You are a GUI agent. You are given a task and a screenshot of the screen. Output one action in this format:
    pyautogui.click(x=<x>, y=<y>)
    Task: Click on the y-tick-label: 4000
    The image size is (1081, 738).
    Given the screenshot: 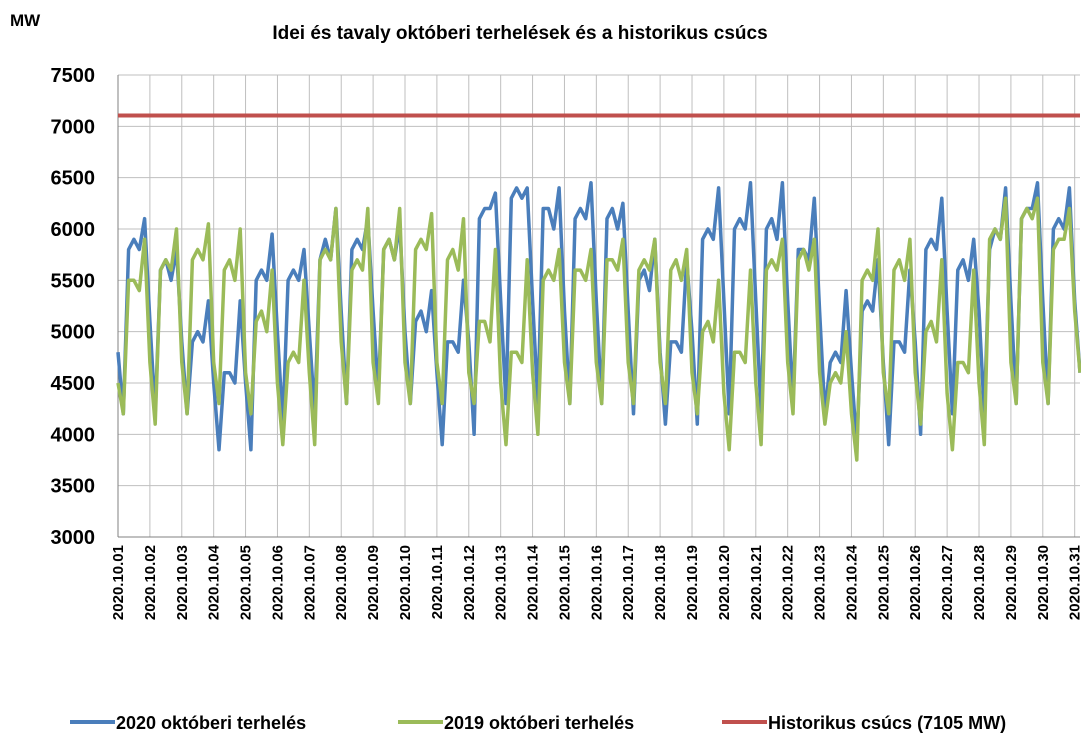 What is the action you would take?
    pyautogui.click(x=73, y=435)
    